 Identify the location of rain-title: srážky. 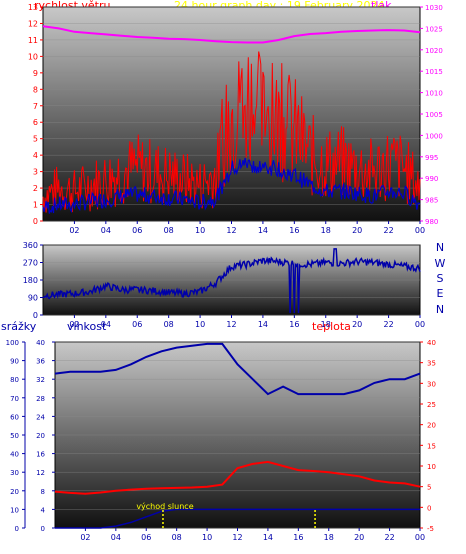
(19, 326).